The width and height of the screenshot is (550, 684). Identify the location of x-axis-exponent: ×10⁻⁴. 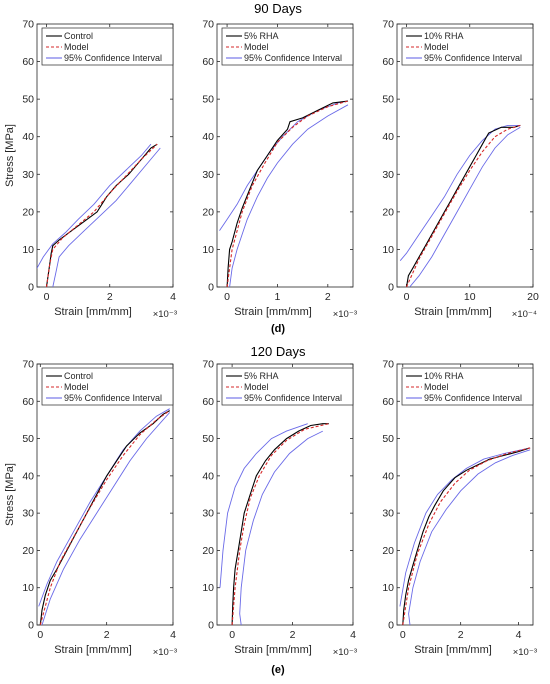
(524, 314).